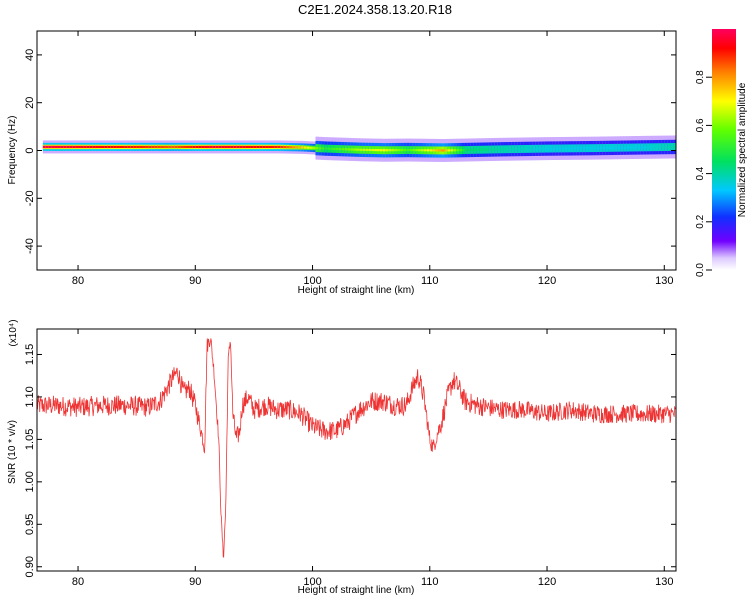  What do you see at coordinates (547, 281) in the screenshot?
I see `x-tick-label: 120` at bounding box center [547, 281].